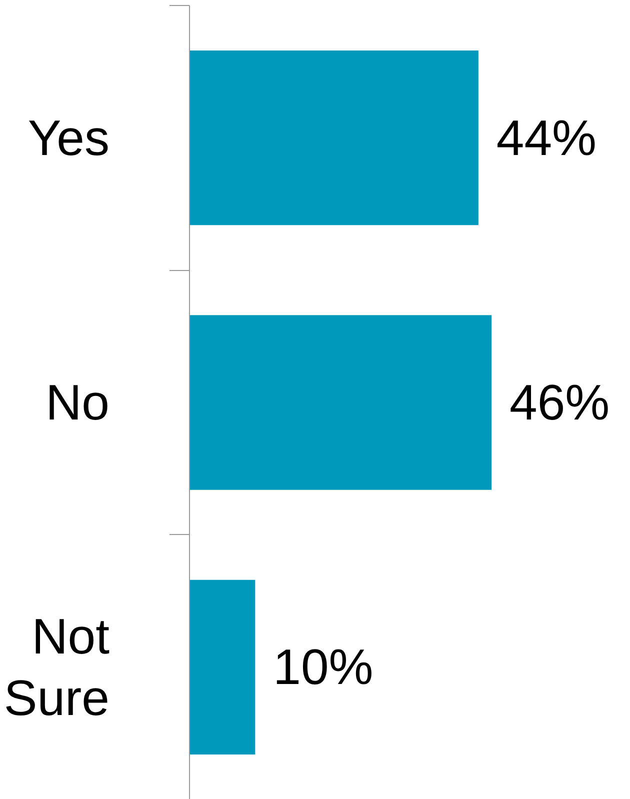 Image resolution: width=630 pixels, height=799 pixels. What do you see at coordinates (57, 667) in the screenshot?
I see `y-tick-label: Not Sure` at bounding box center [57, 667].